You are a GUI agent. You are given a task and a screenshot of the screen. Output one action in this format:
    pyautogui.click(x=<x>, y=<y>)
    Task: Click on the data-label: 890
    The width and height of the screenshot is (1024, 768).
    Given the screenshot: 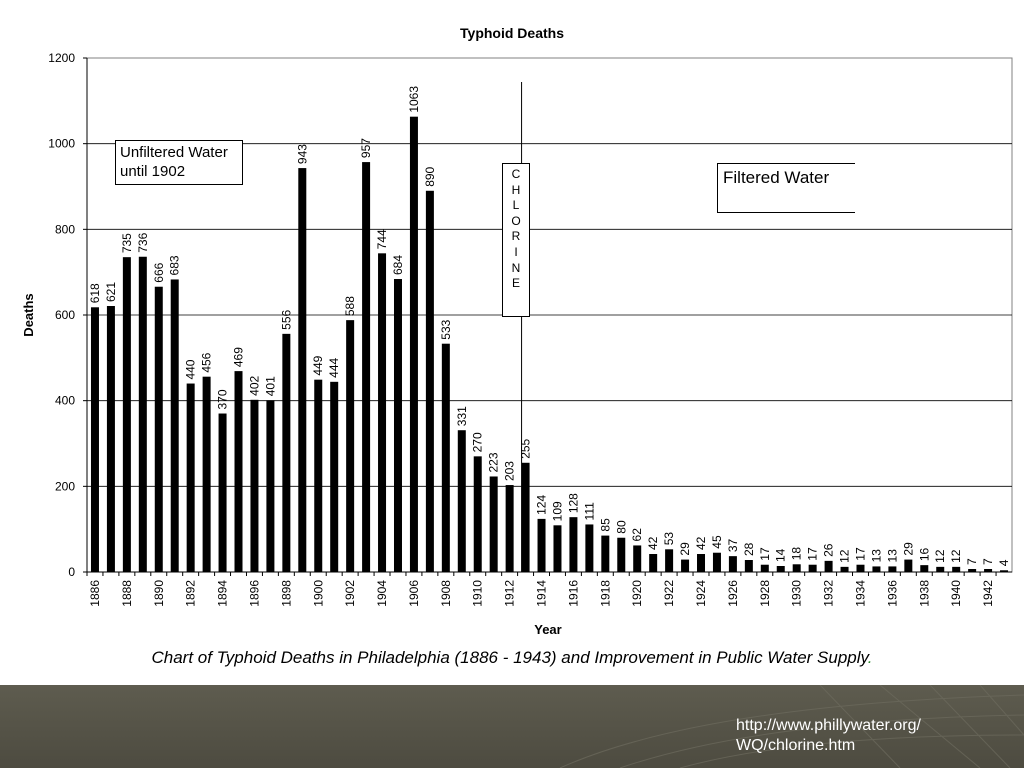 What is the action you would take?
    pyautogui.click(x=430, y=176)
    